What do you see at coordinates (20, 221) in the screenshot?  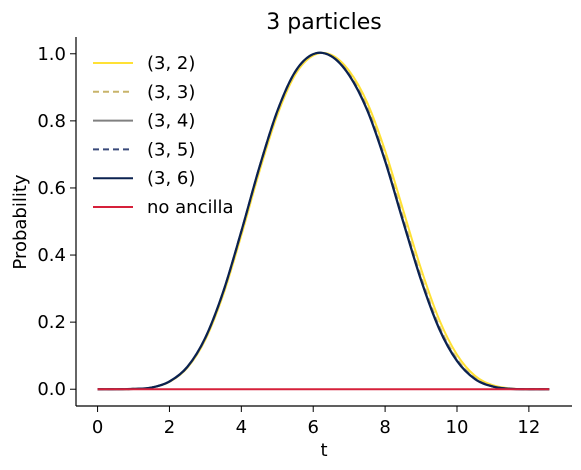 I see `y-axis-label: Probability` at bounding box center [20, 221].